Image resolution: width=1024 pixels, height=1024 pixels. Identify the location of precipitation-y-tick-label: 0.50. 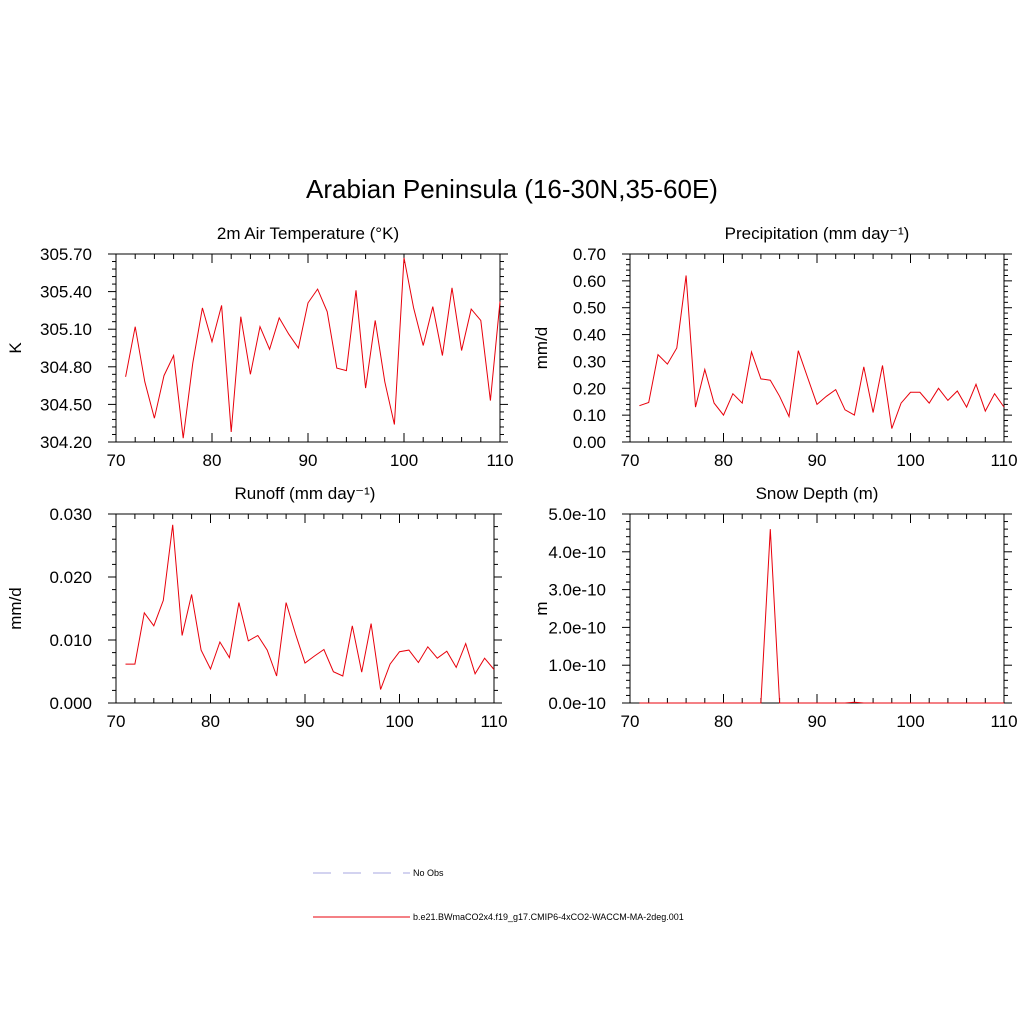
(589, 308).